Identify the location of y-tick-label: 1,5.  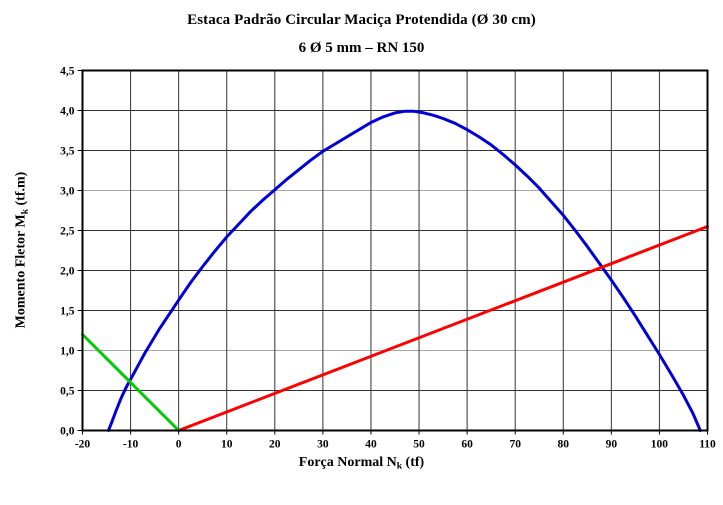
(67, 312).